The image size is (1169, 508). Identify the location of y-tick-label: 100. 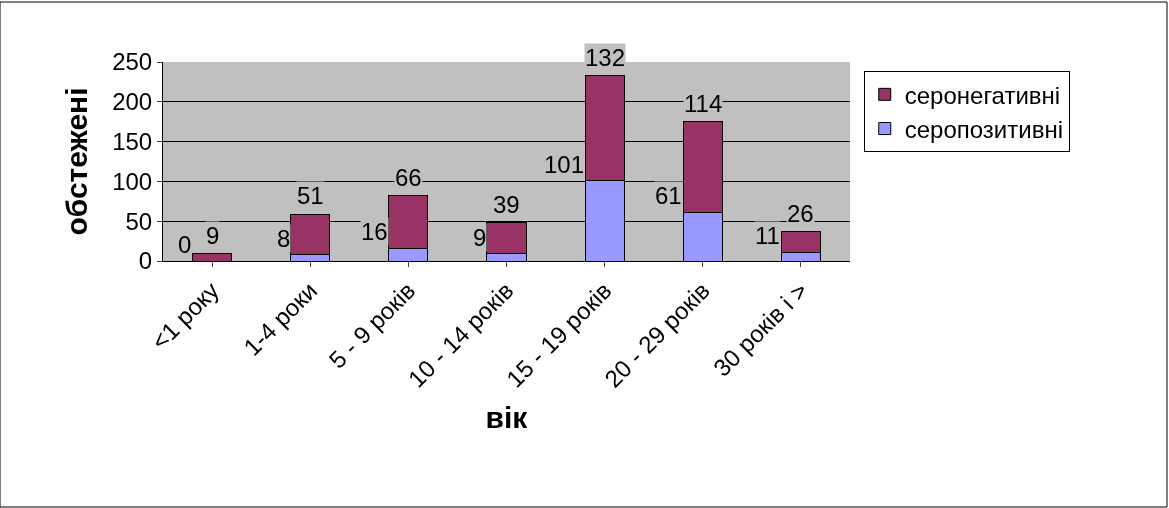
(132, 181).